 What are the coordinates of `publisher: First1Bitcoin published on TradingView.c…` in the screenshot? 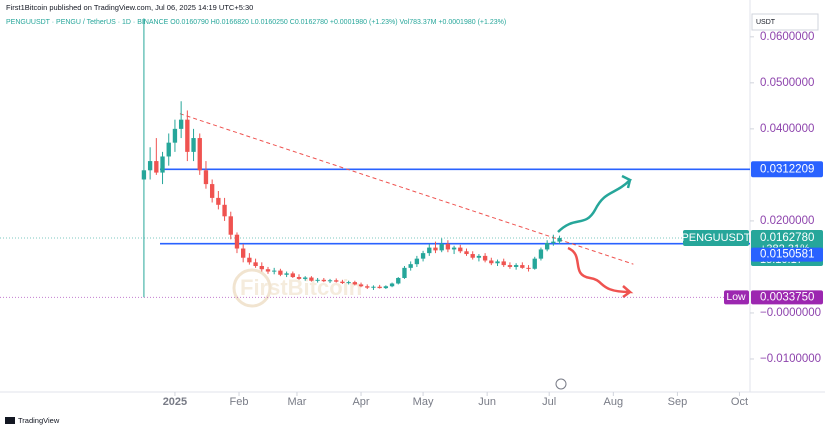 It's located at (129, 7).